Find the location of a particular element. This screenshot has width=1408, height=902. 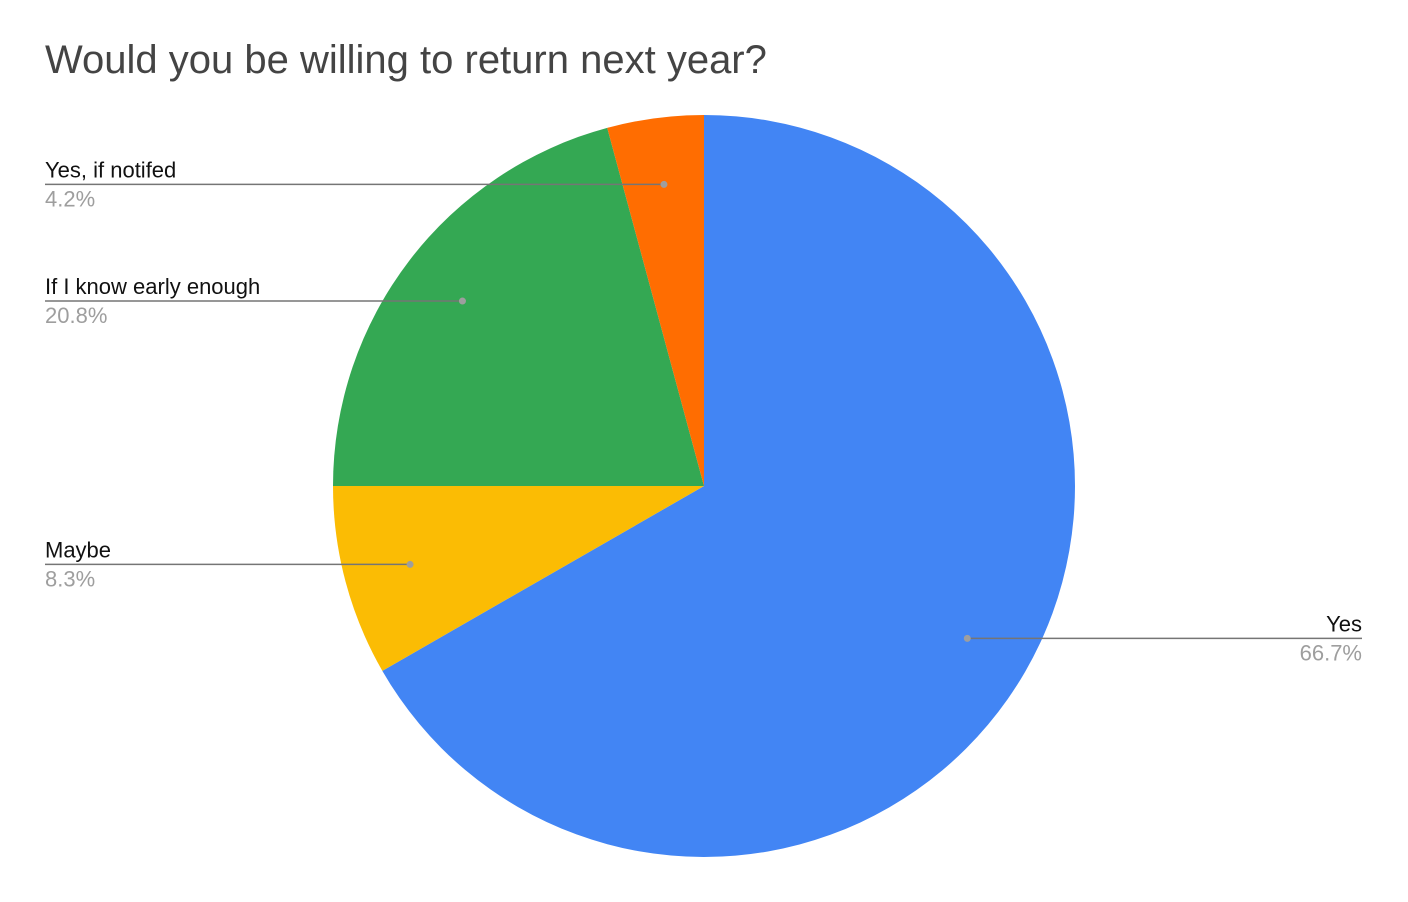

slice-percent-yes: 66.7% is located at coordinates (1331, 652).